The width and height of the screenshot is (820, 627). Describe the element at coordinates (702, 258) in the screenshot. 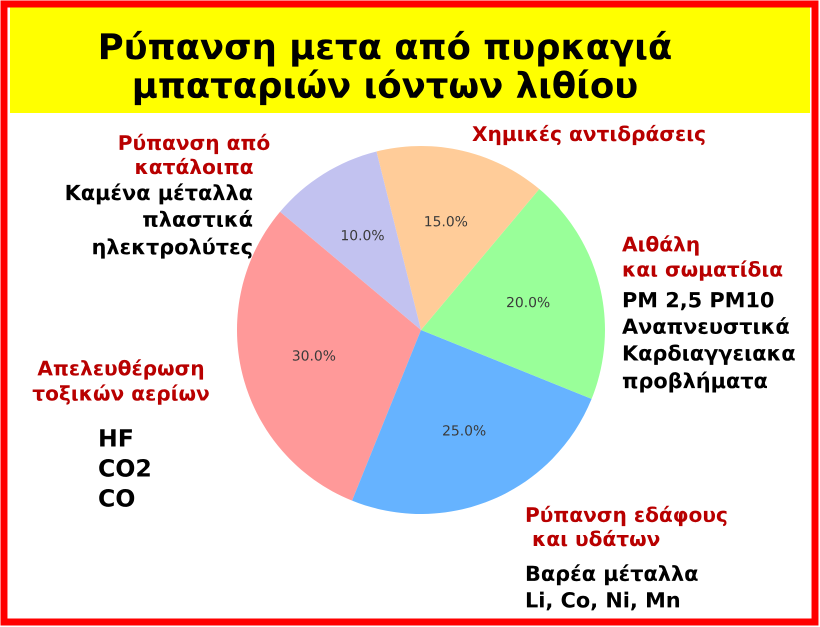

I see `slice-label: Αιθάλη και σωματίδια` at that location.